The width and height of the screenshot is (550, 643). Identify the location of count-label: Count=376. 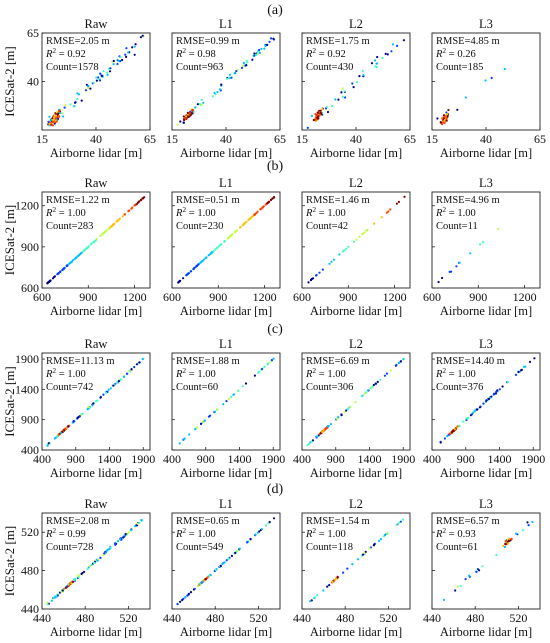
(459, 387).